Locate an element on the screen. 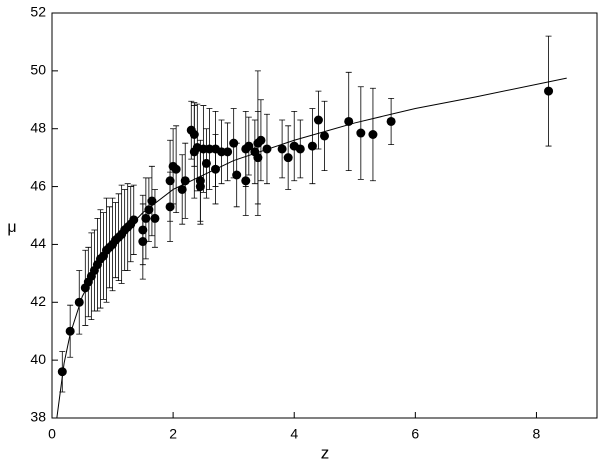 This screenshot has height=463, width=600. x-axis-label: z is located at coordinates (325, 452).